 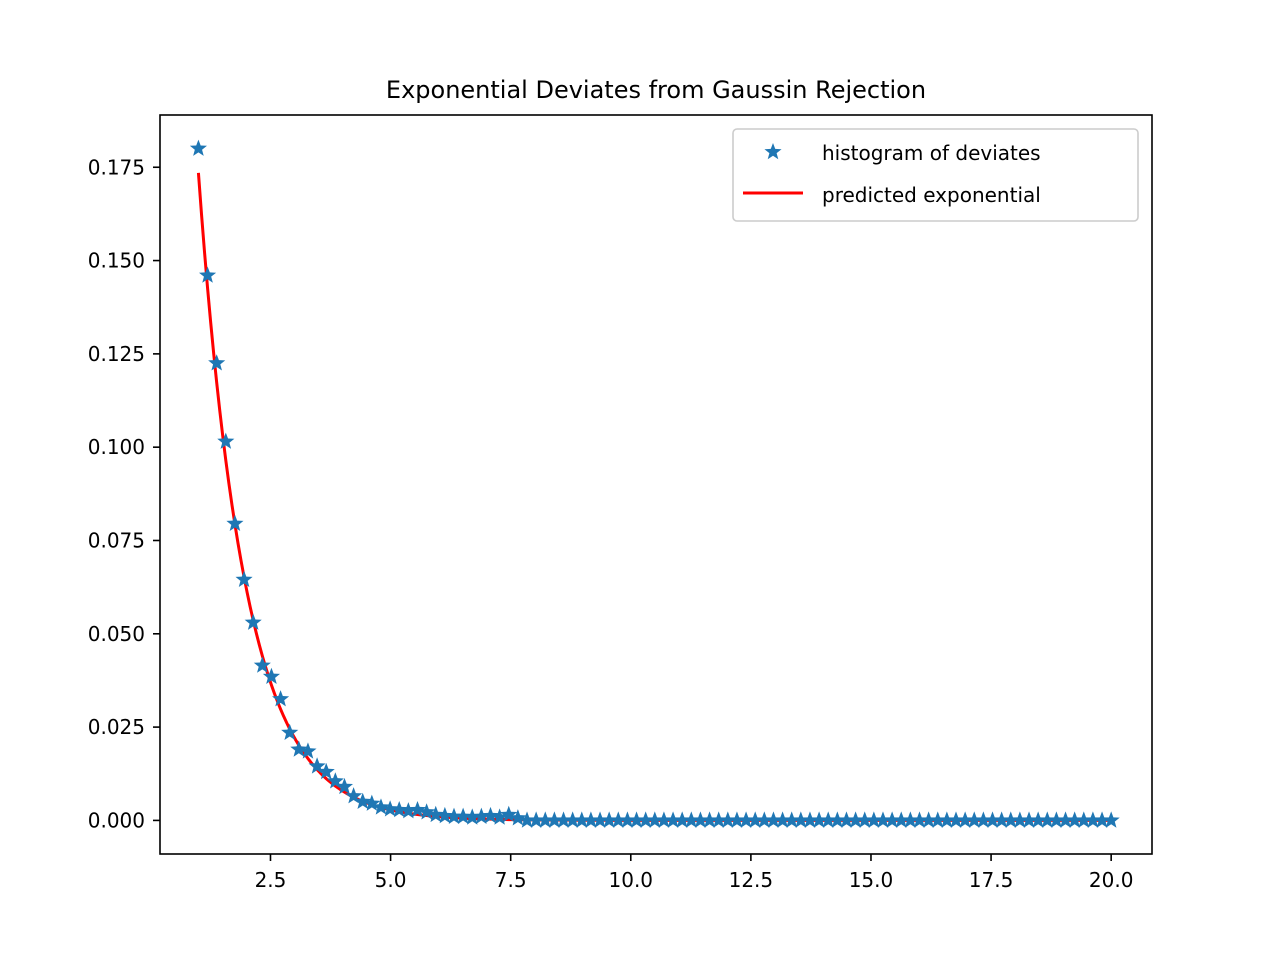 What do you see at coordinates (116, 540) in the screenshot?
I see `y-tick-label: 0.075` at bounding box center [116, 540].